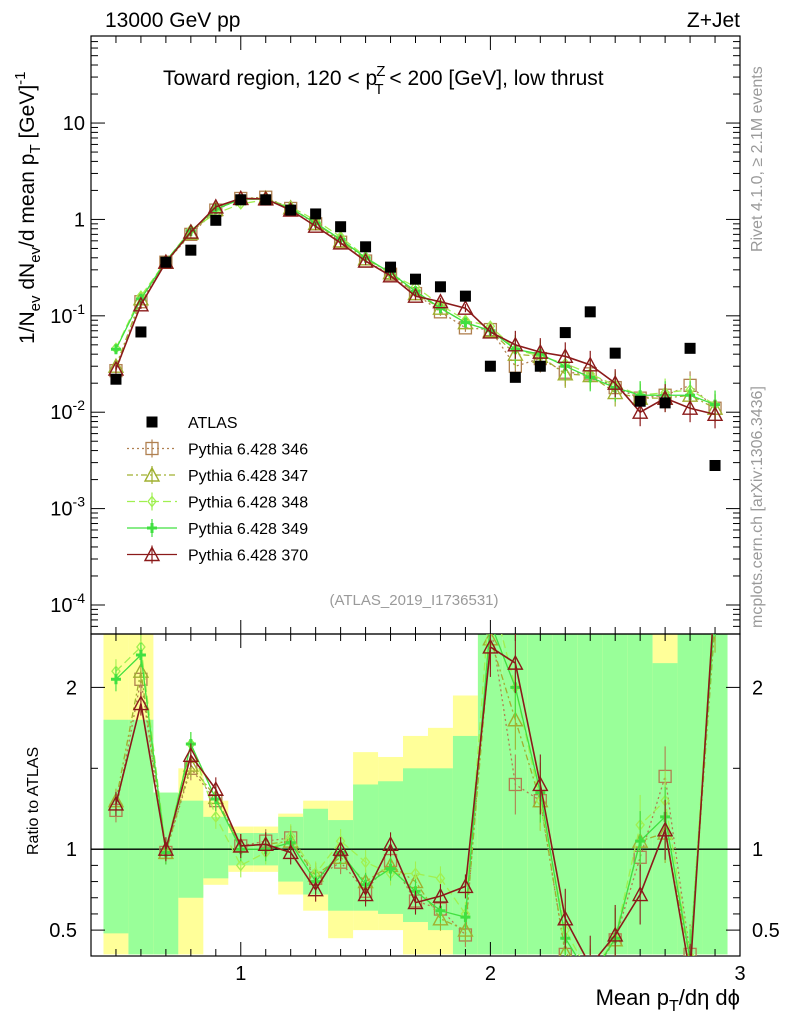 The image size is (786, 1024). I want to click on analysis-id: (ATLAS_2019_I1736531), so click(413, 600).